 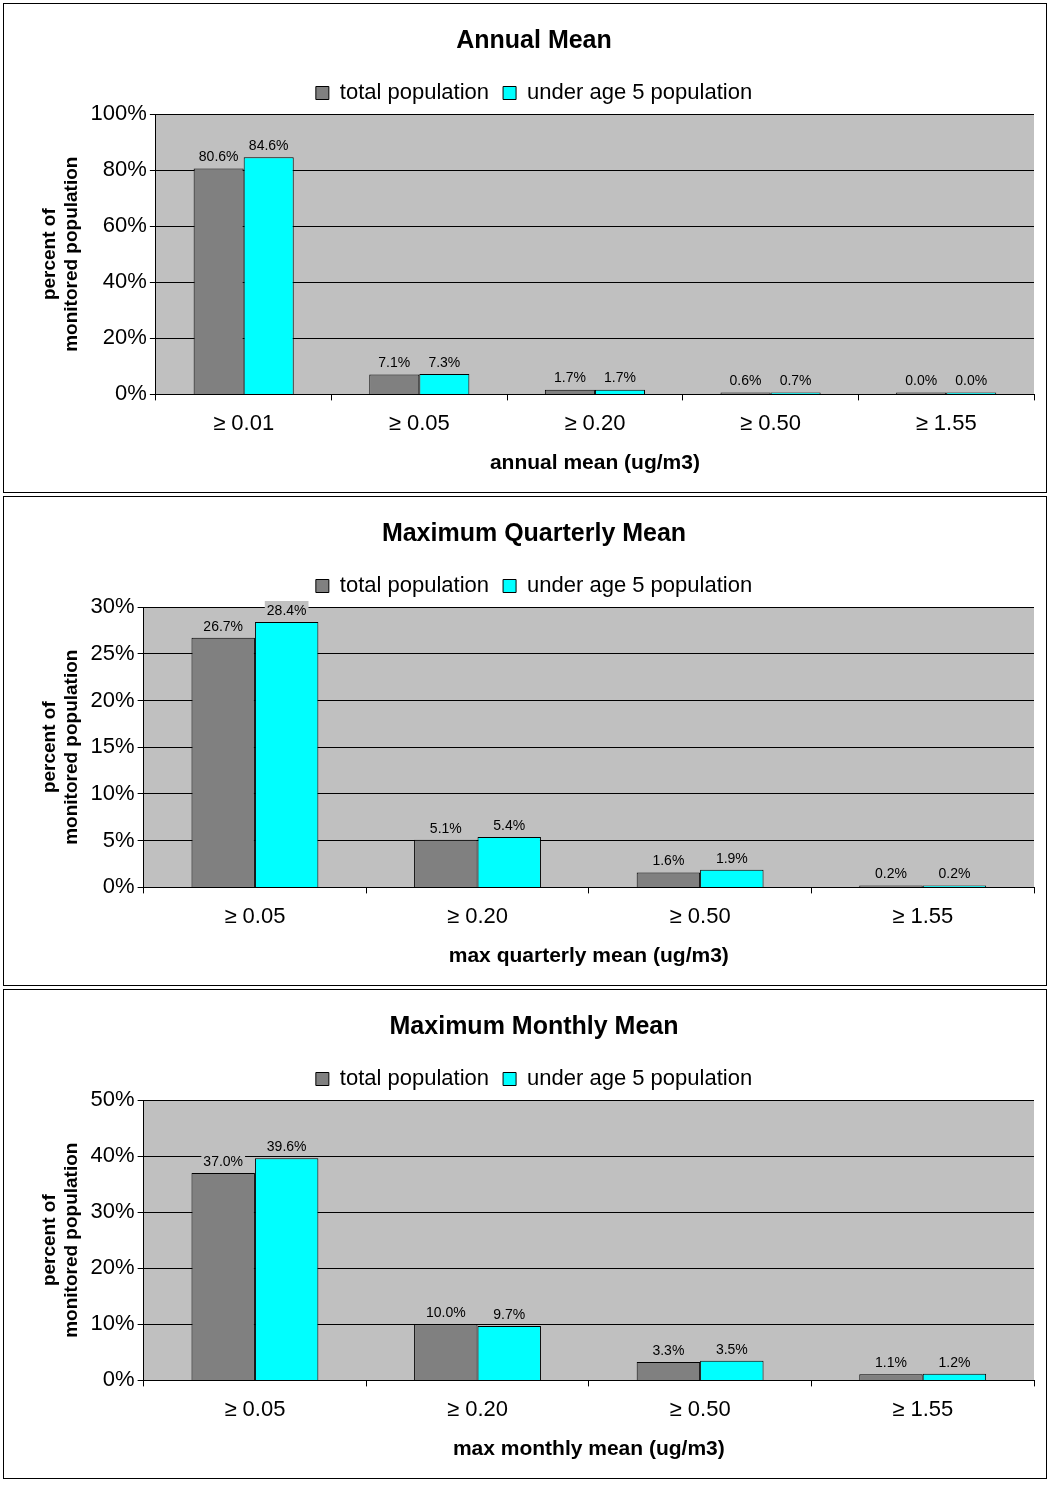 I want to click on data-label: 1.9%, so click(x=731, y=857).